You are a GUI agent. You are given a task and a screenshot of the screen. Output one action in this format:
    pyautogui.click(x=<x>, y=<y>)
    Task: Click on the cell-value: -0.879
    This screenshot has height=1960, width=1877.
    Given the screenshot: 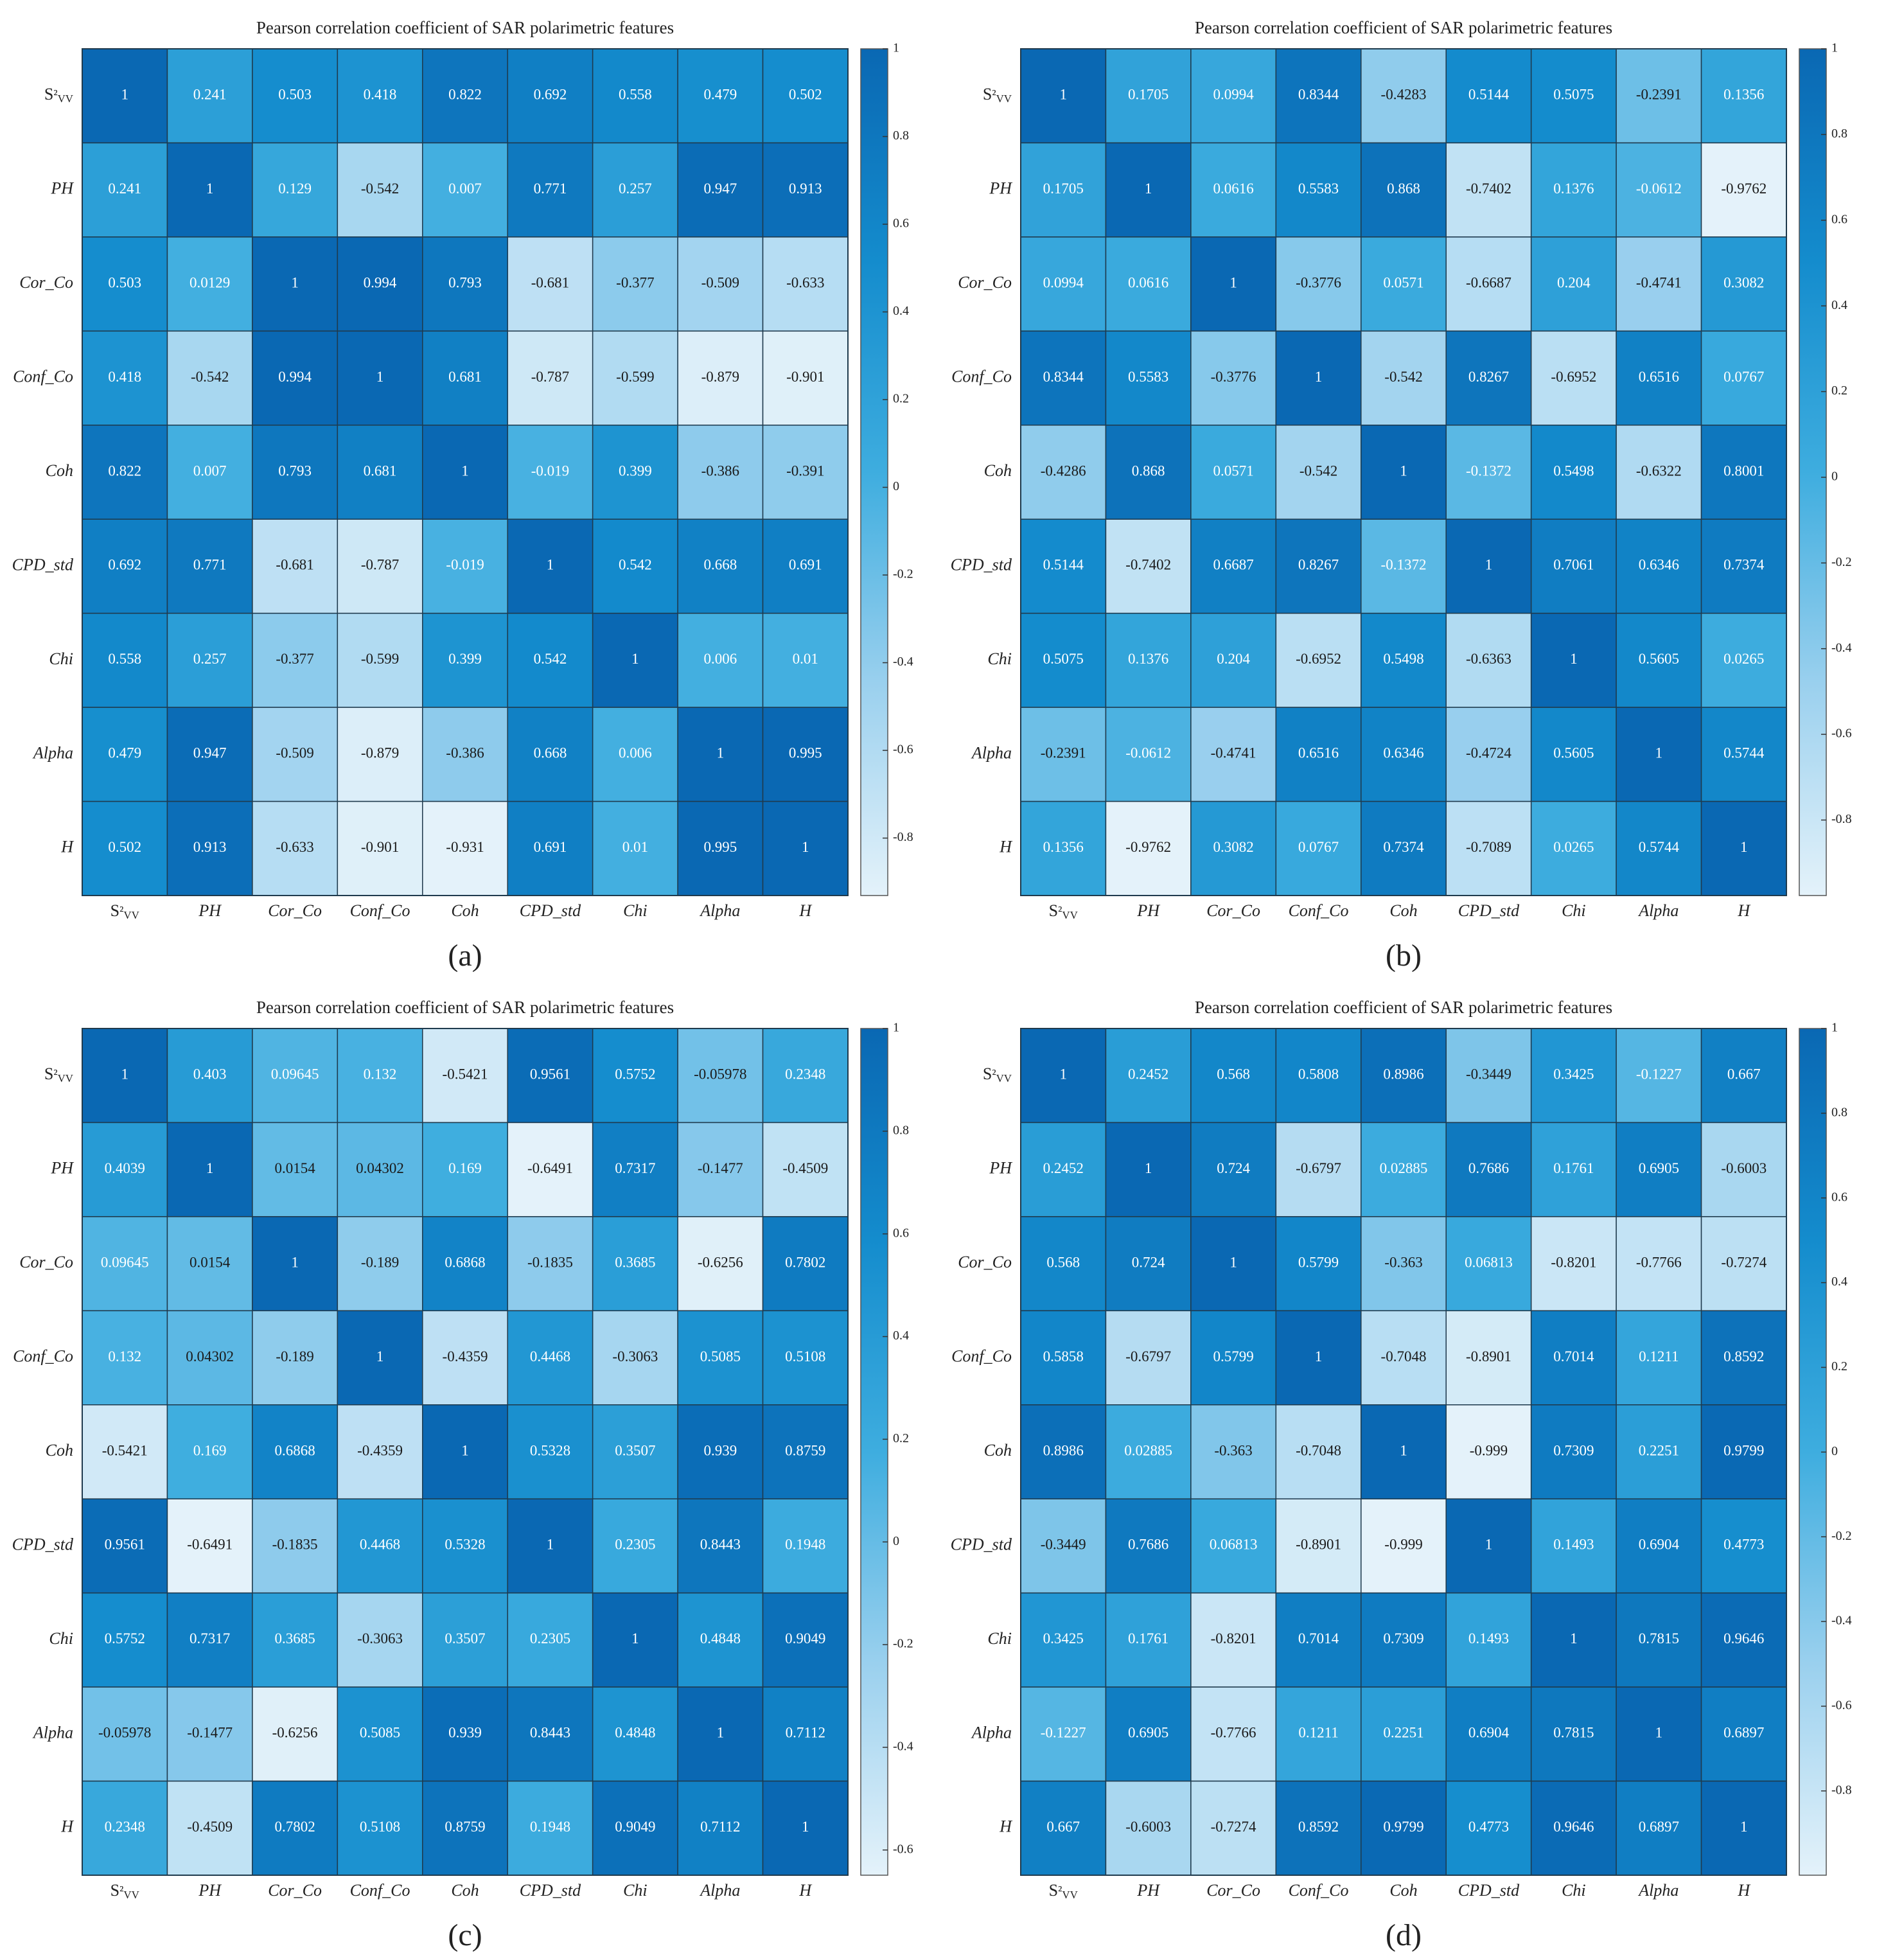 What is the action you would take?
    pyautogui.click(x=720, y=377)
    